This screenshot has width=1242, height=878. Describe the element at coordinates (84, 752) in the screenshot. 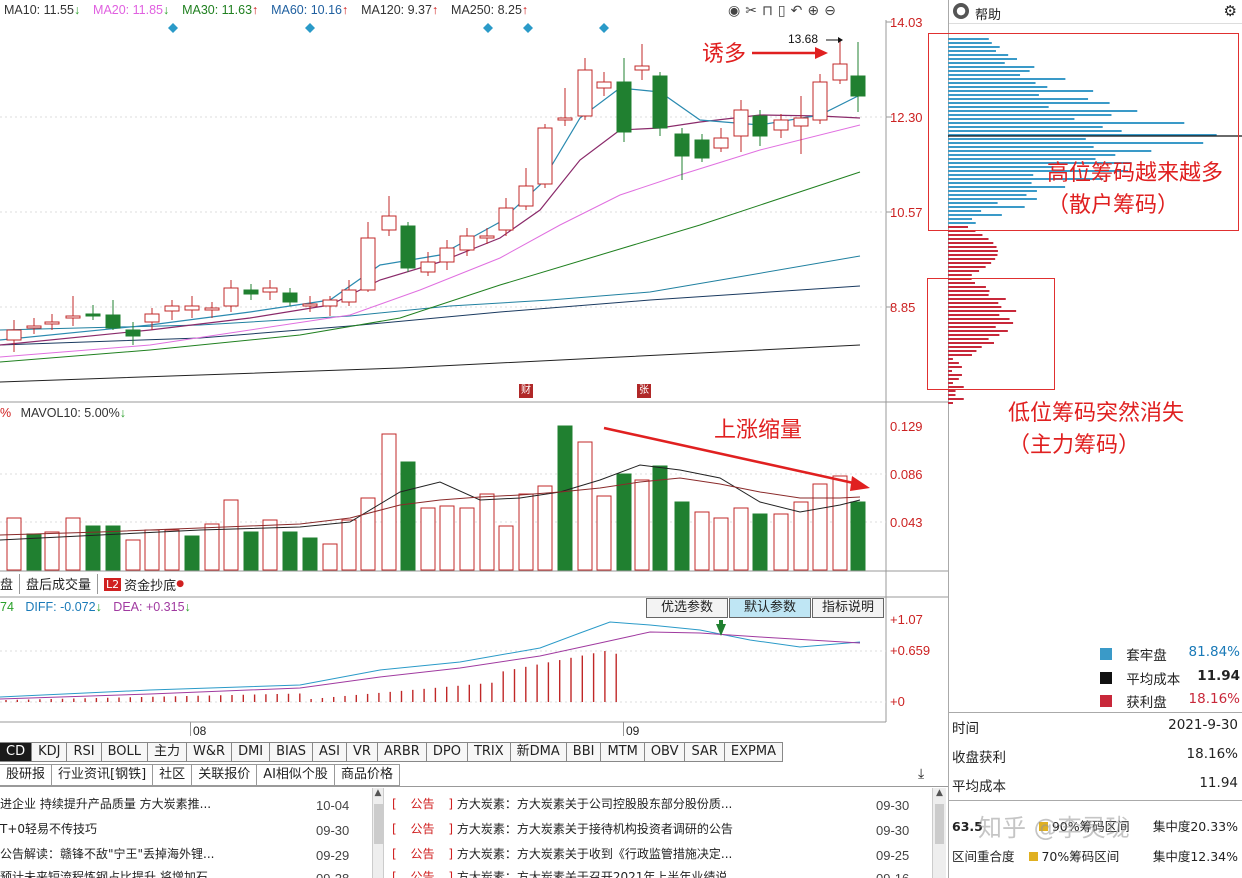

I see `tab-rsi: RSI` at that location.